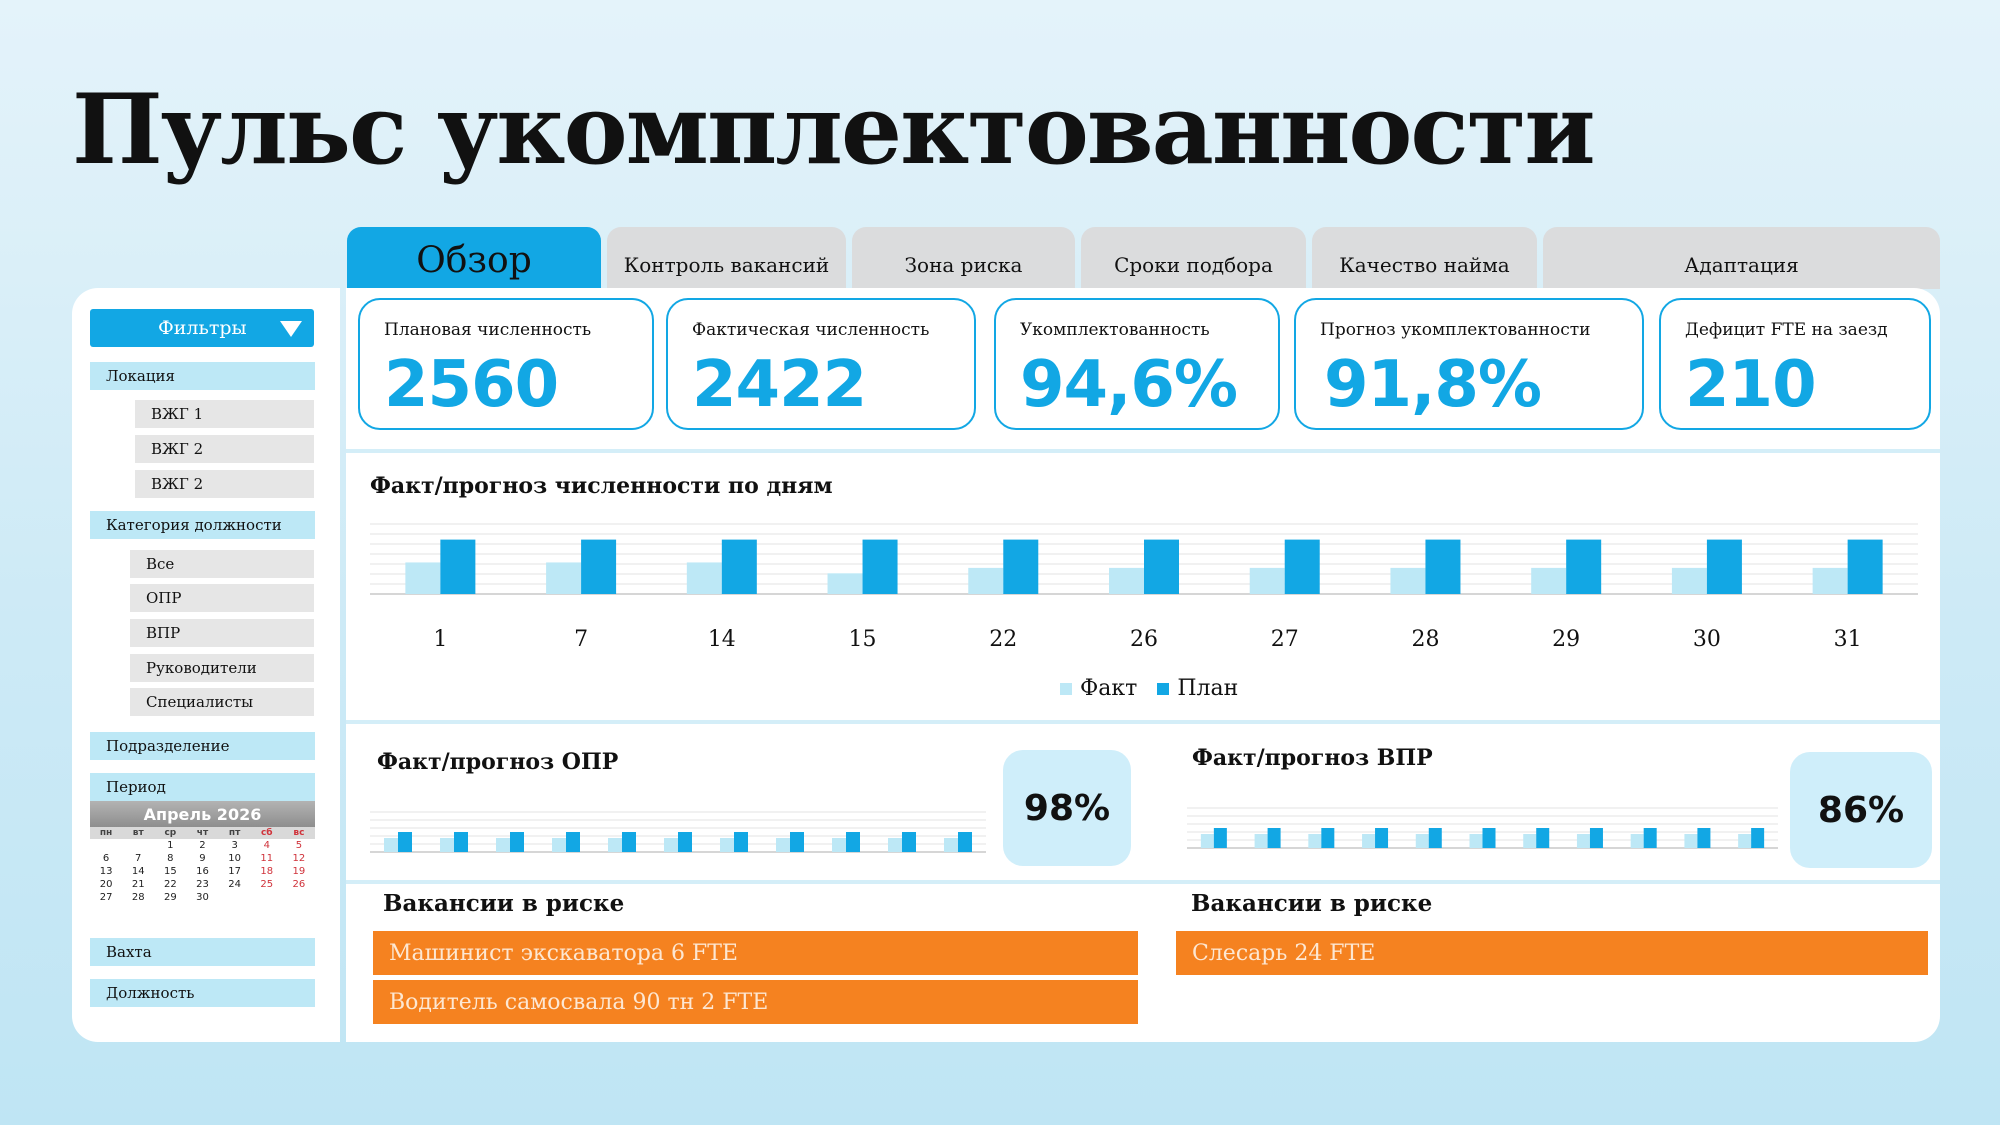 The width and height of the screenshot is (2000, 1125). I want to click on filter-period: Период, so click(202, 787).